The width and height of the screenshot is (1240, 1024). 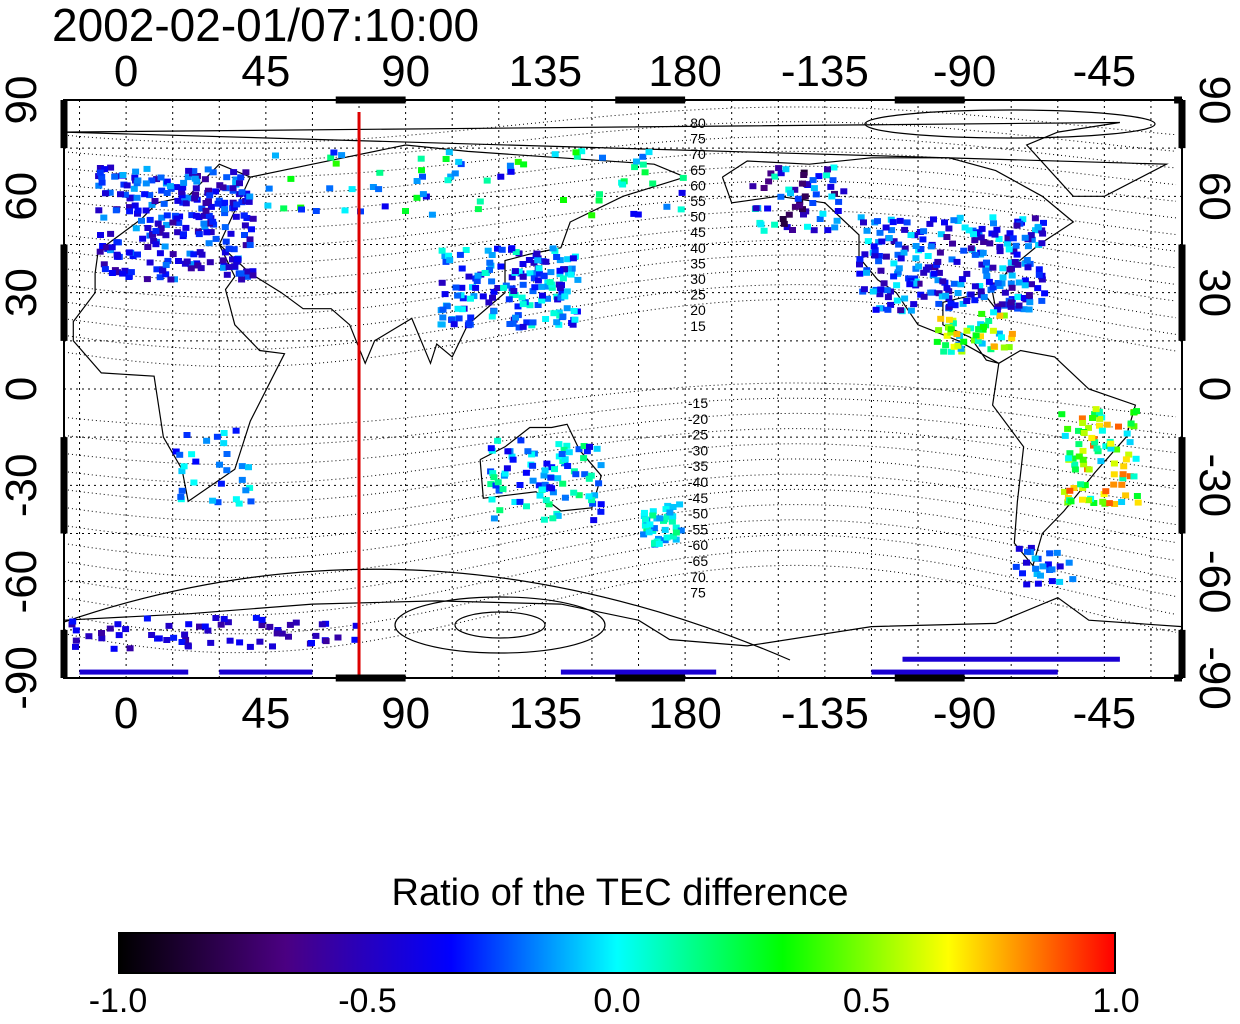 What do you see at coordinates (620, 893) in the screenshot?
I see `colorbar-title: Ratio of the TEC difference` at bounding box center [620, 893].